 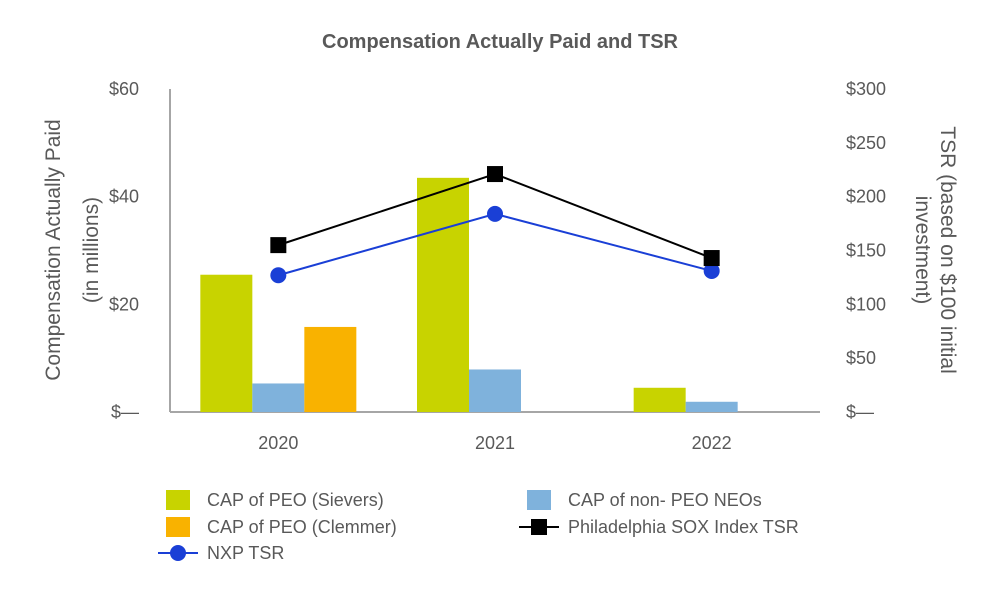 What do you see at coordinates (922, 250) in the screenshot?
I see `y2-axis-title-line-2: investment)` at bounding box center [922, 250].